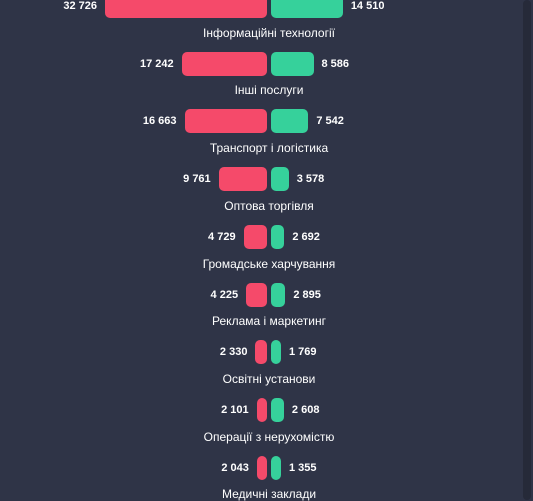 This screenshot has width=533, height=501. Describe the element at coordinates (224, 294) in the screenshot. I see `value-label-left: 4 225` at that location.